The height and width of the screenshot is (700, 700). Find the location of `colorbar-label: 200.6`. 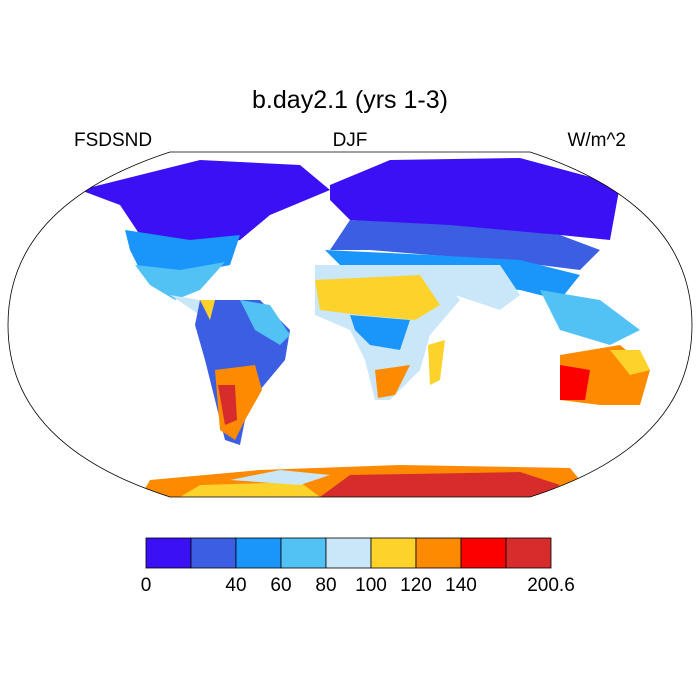

colorbar-label: 200.6 is located at coordinates (551, 585).